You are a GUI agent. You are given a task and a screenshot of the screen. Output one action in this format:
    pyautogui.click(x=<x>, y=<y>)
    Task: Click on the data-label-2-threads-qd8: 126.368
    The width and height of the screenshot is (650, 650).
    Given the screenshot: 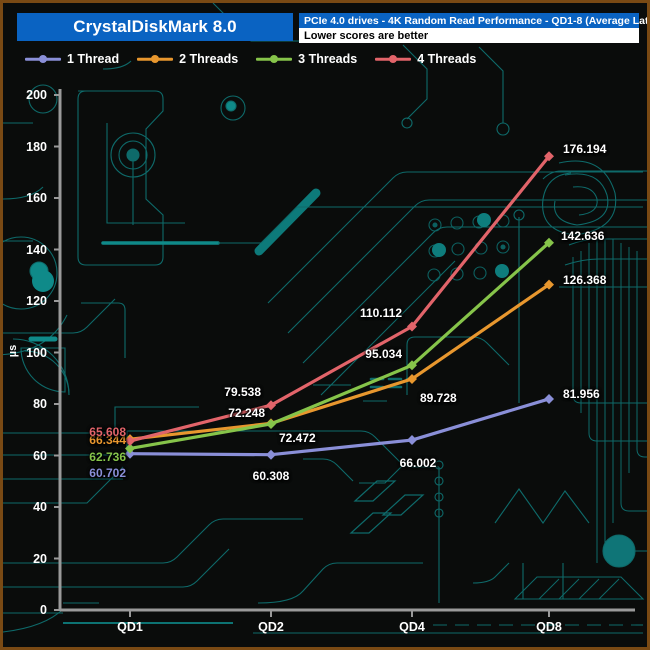 What is the action you would take?
    pyautogui.click(x=585, y=279)
    